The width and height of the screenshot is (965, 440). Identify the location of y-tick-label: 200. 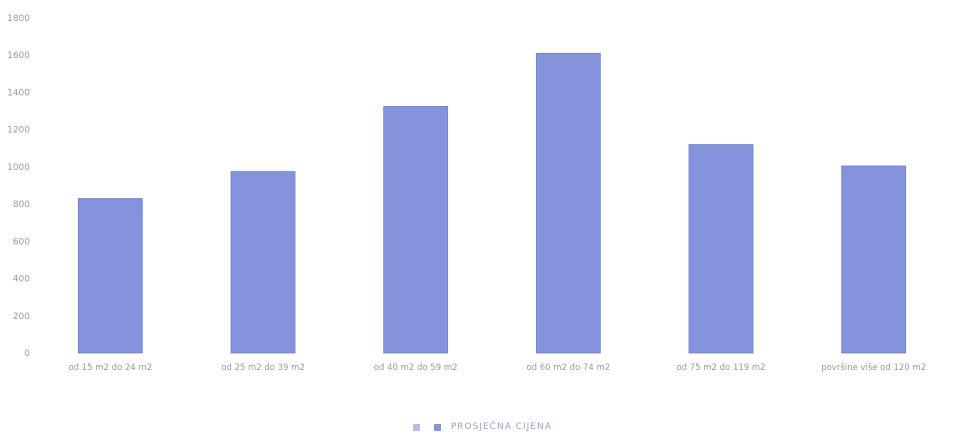
(21, 317).